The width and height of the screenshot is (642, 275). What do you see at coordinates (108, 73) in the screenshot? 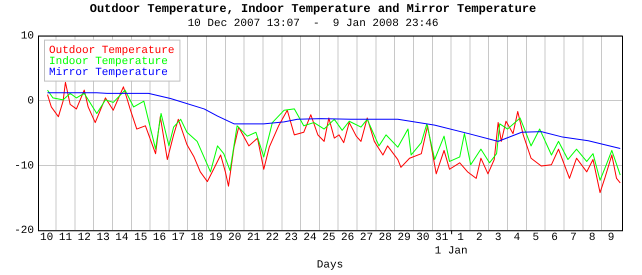
I see `series-label: Mirror Temperature` at bounding box center [108, 73].